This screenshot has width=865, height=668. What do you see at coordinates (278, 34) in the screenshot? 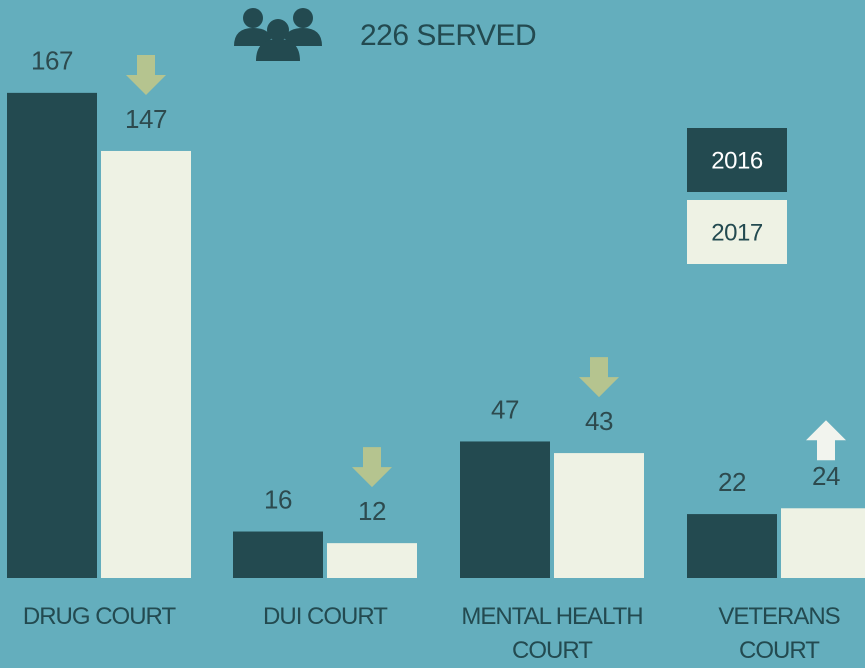
I see `people-icon` at bounding box center [278, 34].